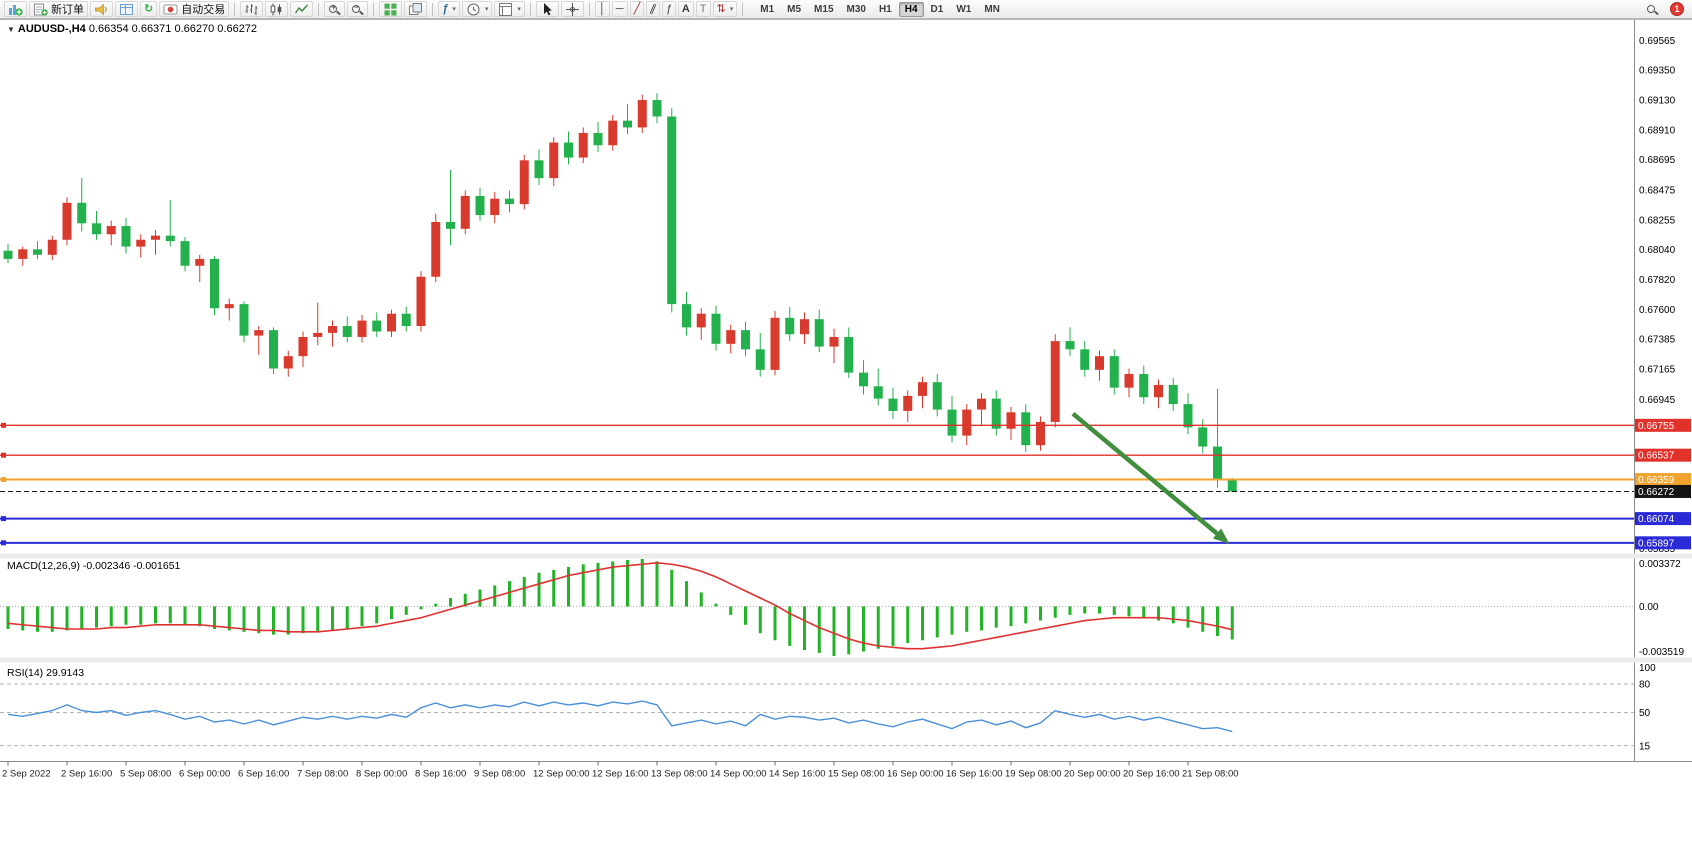 This screenshot has height=848, width=1692. What do you see at coordinates (67, 10) in the screenshot?
I see `new-order-label: 新订单` at bounding box center [67, 10].